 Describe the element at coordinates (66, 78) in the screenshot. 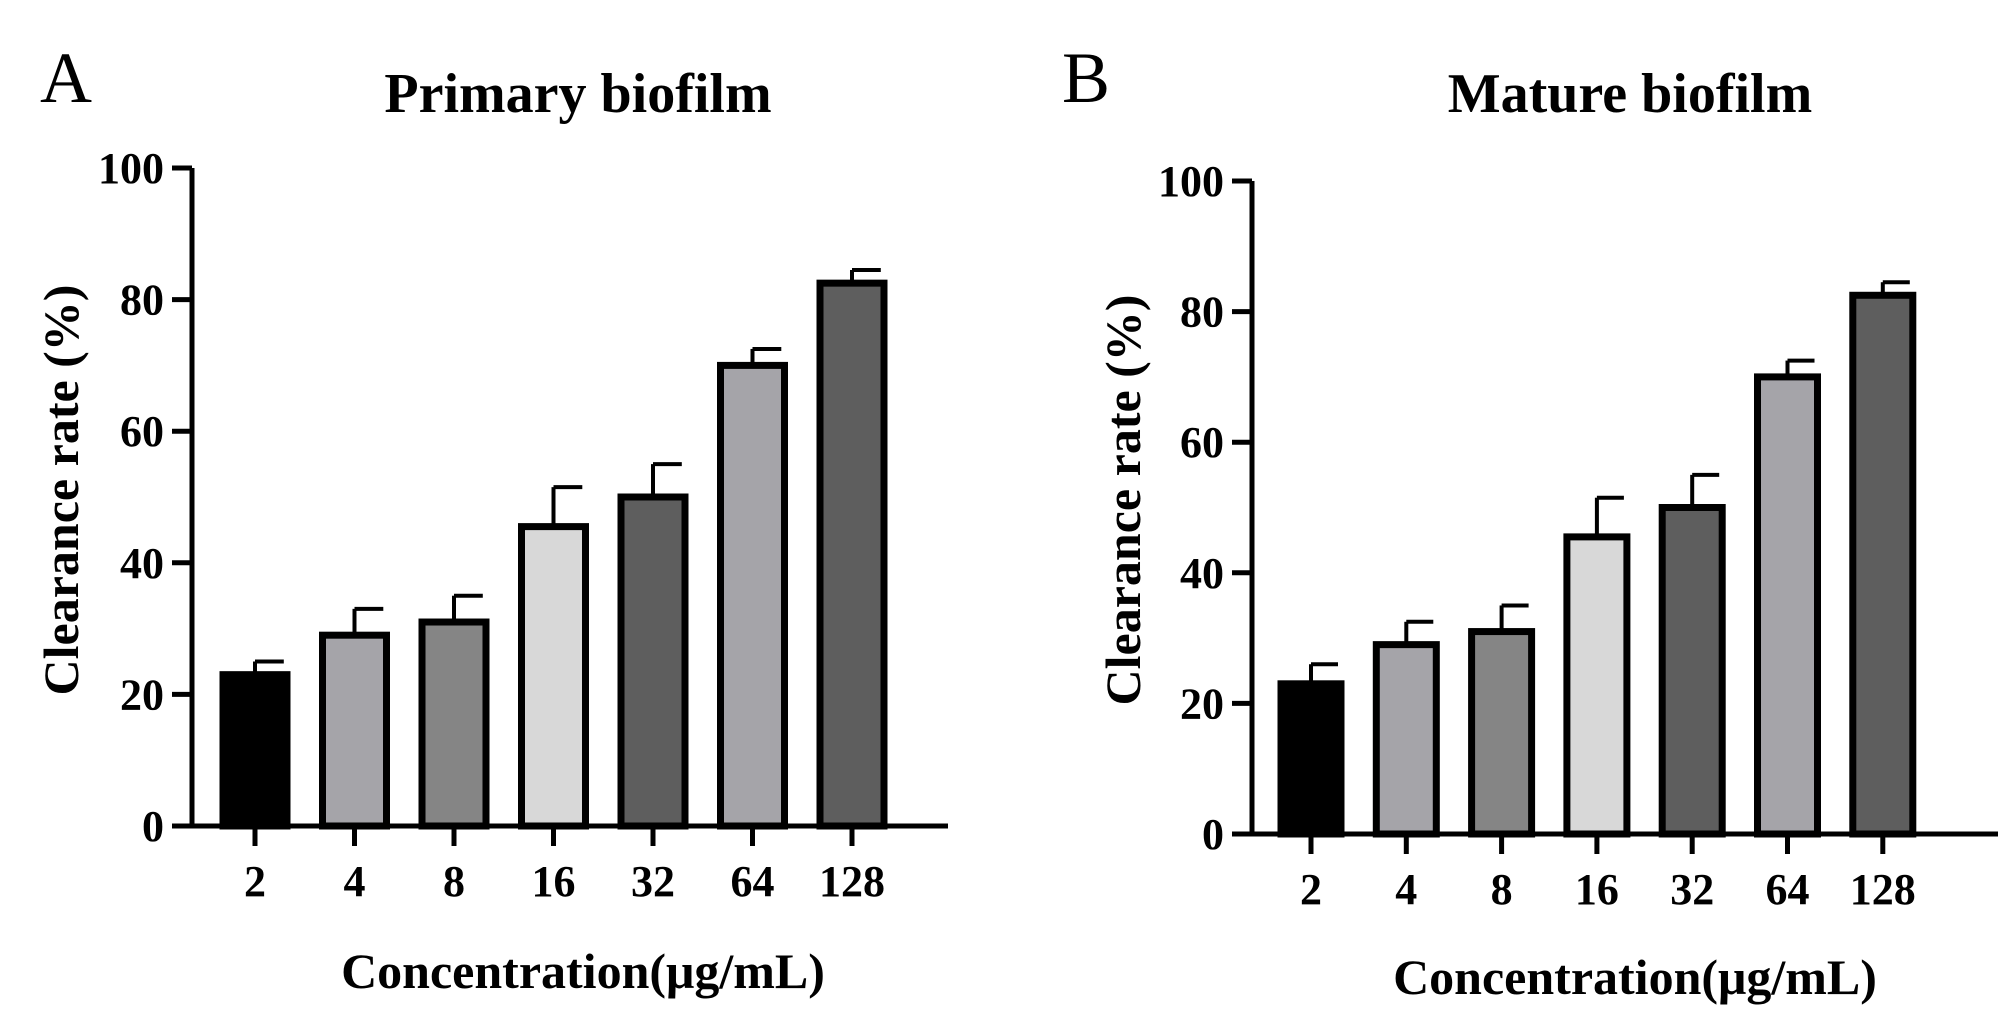

I see `panel-letter: A` at that location.